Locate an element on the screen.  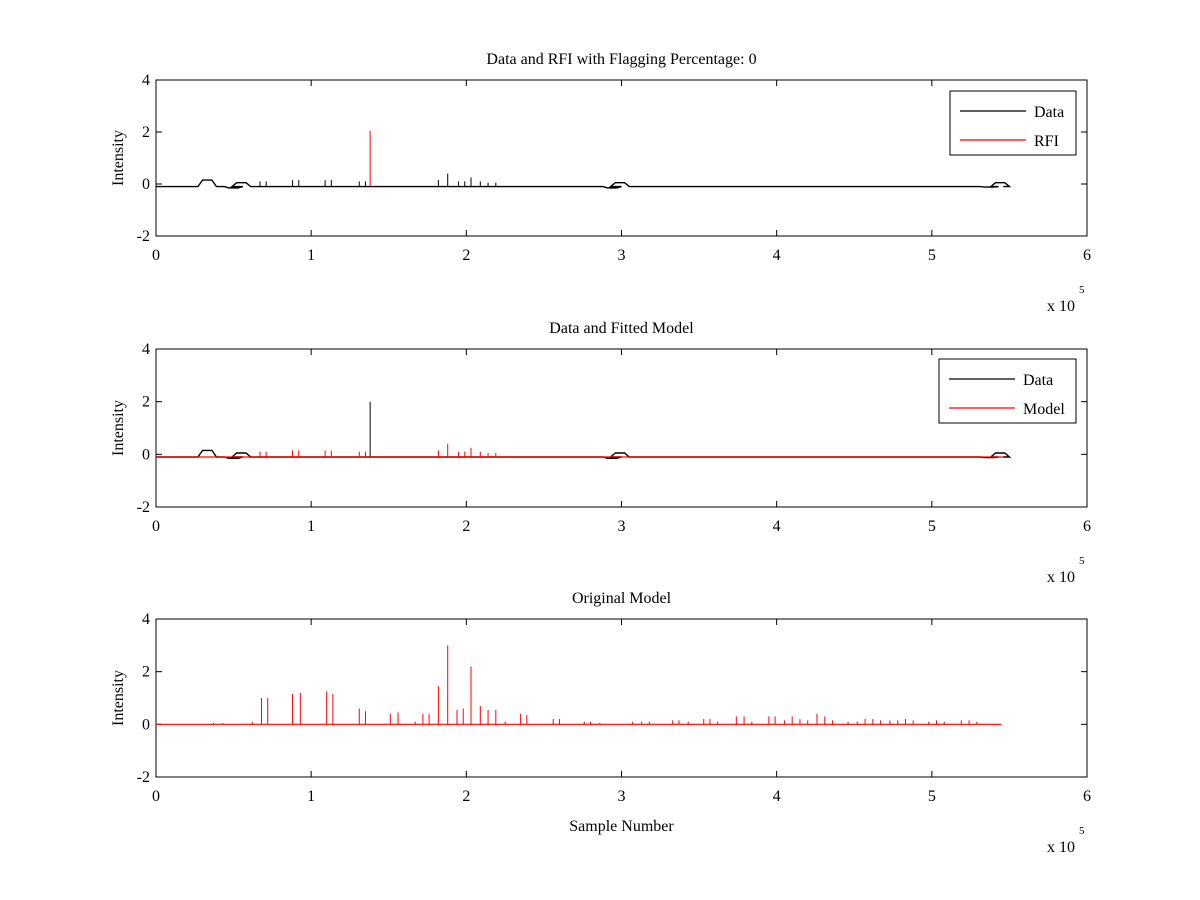
legend: Data RFI is located at coordinates (1013, 123).